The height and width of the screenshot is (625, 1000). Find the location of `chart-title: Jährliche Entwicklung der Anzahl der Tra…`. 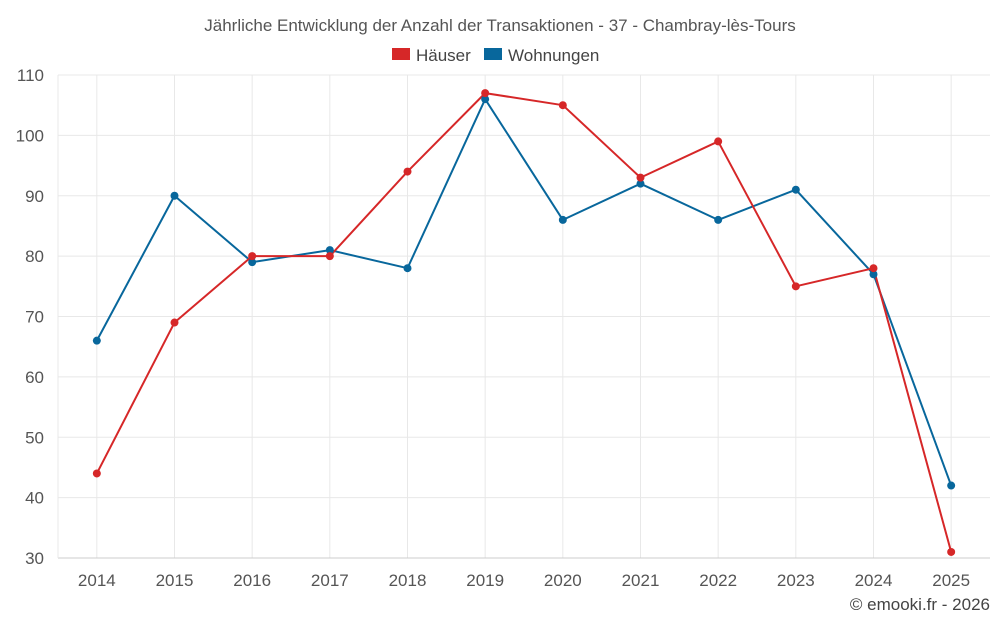

chart-title: Jährliche Entwicklung der Anzahl der Tra… is located at coordinates (500, 25).